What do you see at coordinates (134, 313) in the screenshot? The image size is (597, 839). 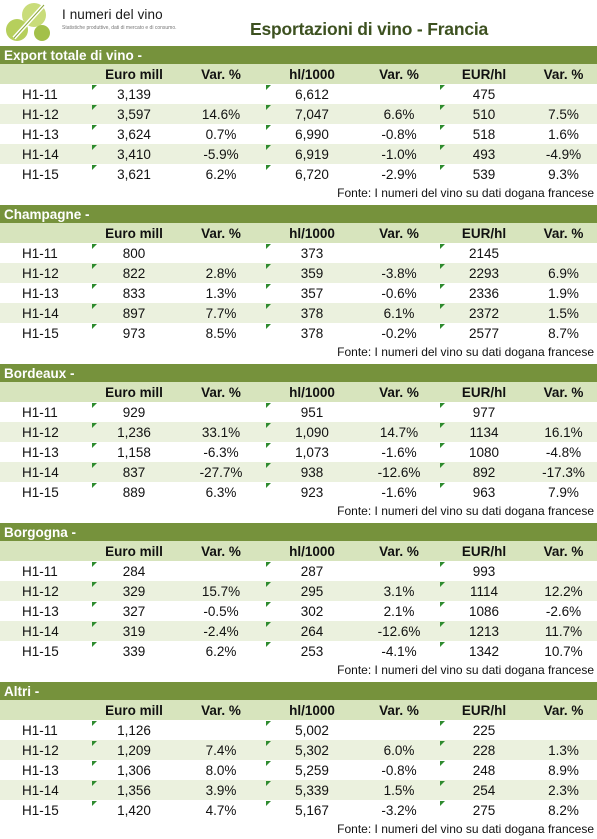 I see `value-cell: 897` at bounding box center [134, 313].